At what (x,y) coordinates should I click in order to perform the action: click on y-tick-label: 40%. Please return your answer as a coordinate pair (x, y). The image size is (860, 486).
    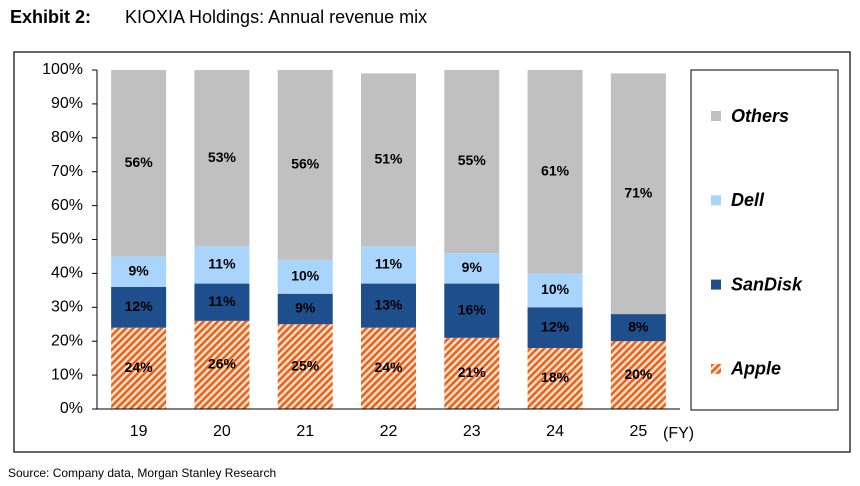
    Looking at the image, I should click on (67, 273).